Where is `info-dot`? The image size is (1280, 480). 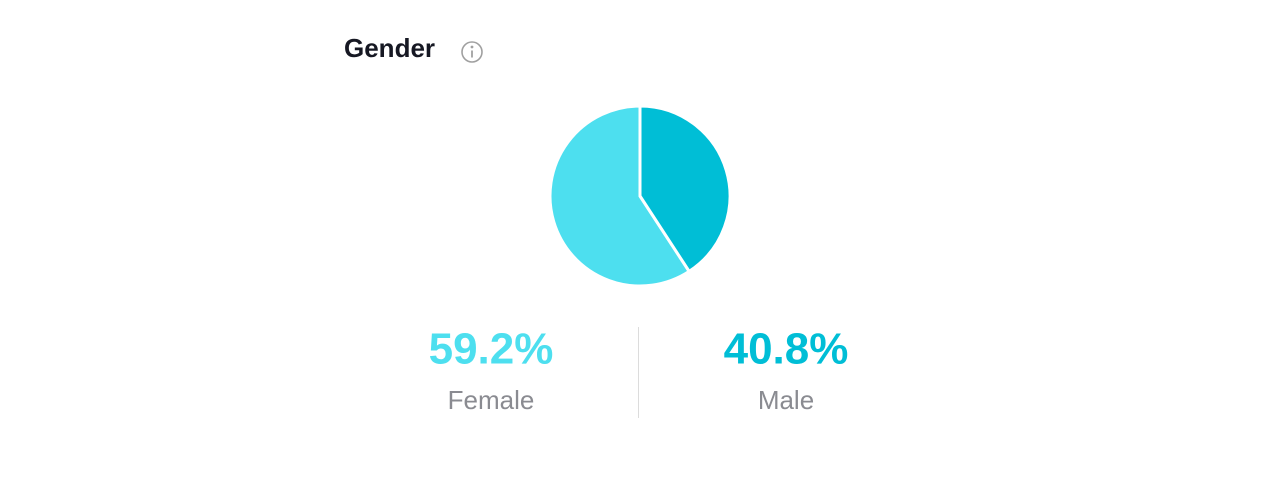
info-dot is located at coordinates (472, 47).